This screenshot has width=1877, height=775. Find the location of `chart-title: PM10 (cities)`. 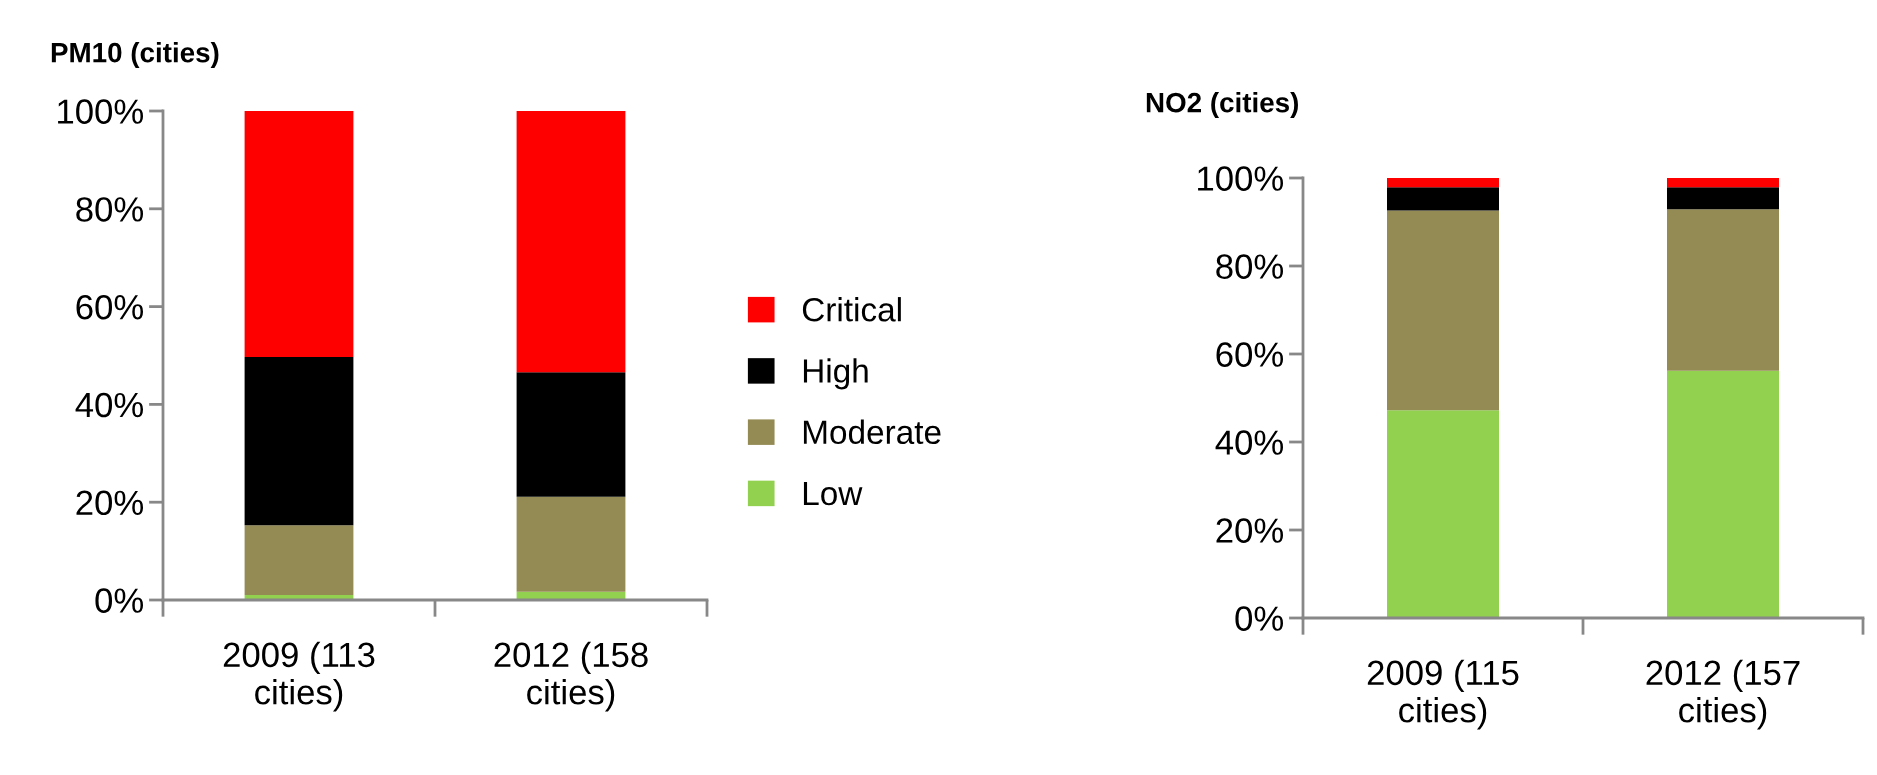

chart-title: PM10 (cities) is located at coordinates (135, 55).